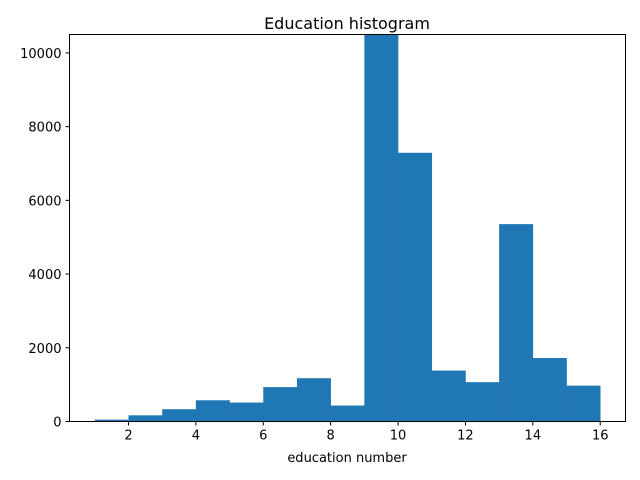  Describe the element at coordinates (45, 239) in the screenshot. I see `y-ticks-group: 0 2000 4000 6000 8000 10000` at that location.